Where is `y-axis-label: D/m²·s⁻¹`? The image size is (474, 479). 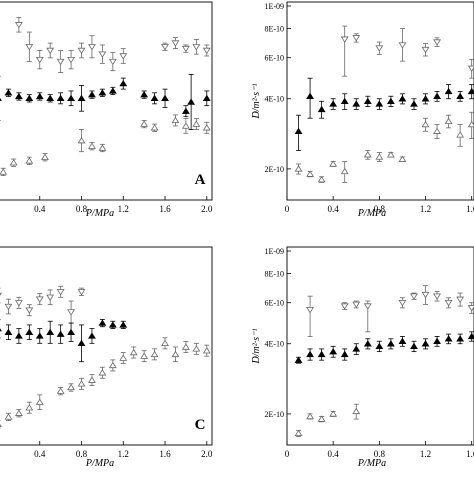 y-axis-label: D/m²·s⁻¹ is located at coordinates (256, 102).